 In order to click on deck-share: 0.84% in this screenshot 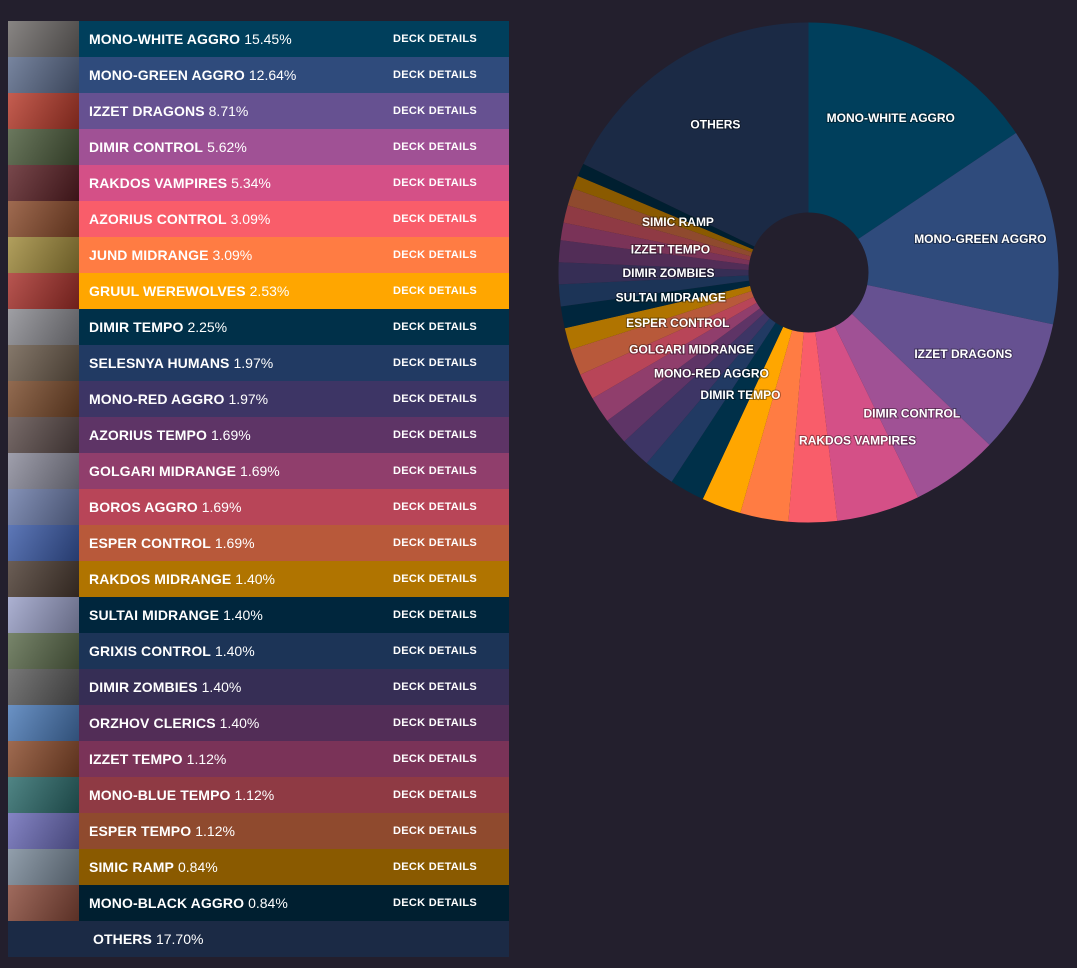, I will do `click(198, 867)`.